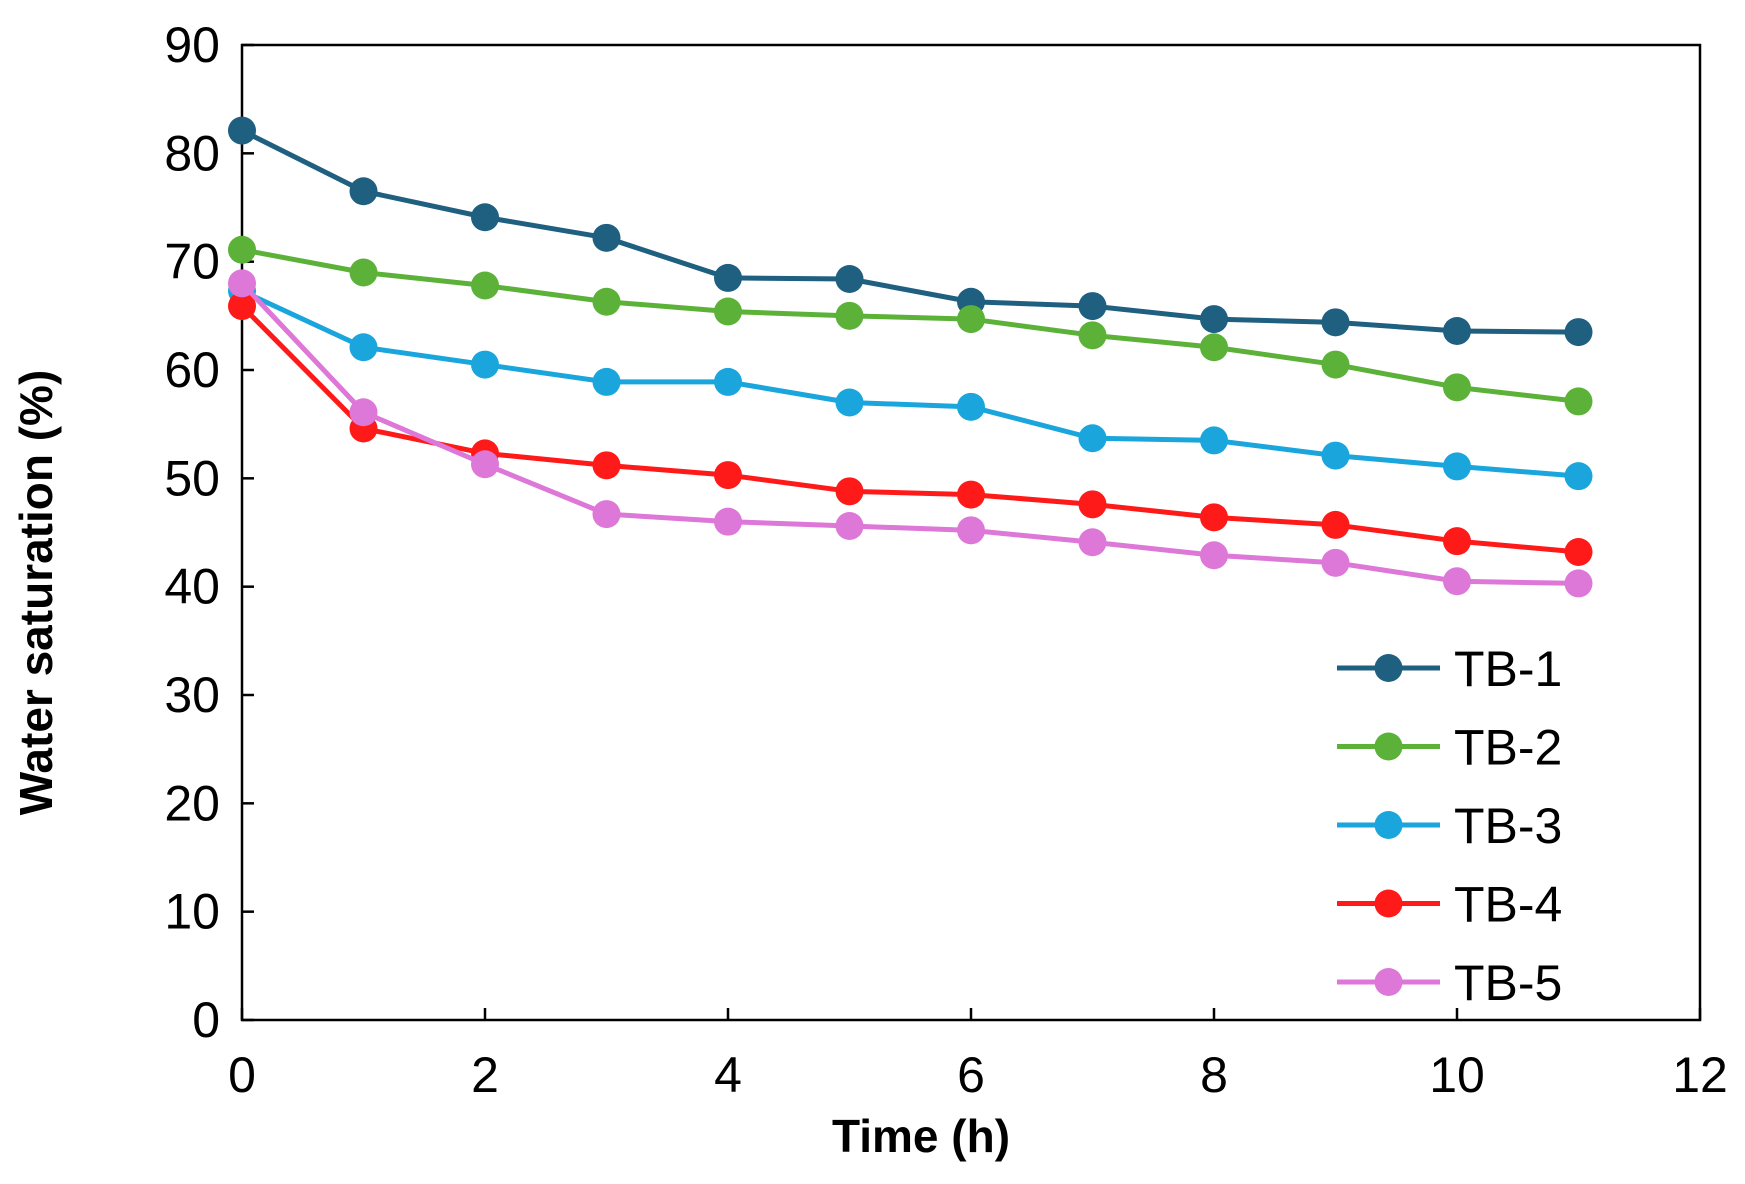 The height and width of the screenshot is (1184, 1745). What do you see at coordinates (192, 262) in the screenshot?
I see `y-tick-label: 70` at bounding box center [192, 262].